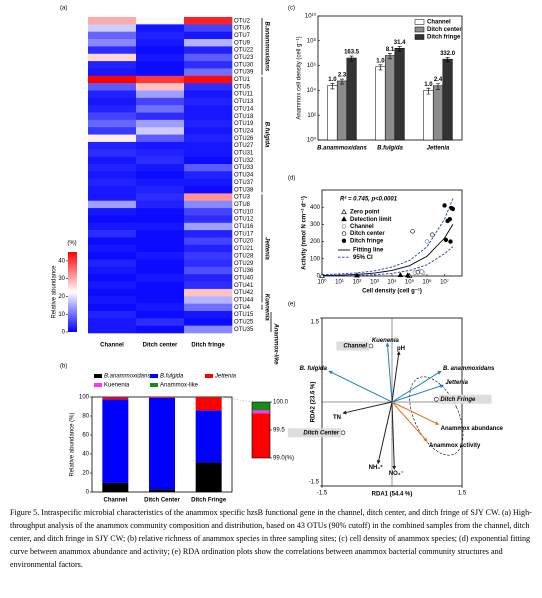 The width and height of the screenshot is (542, 598). Describe the element at coordinates (314, 369) in the screenshot. I see `vector-label: B. fulgida` at that location.